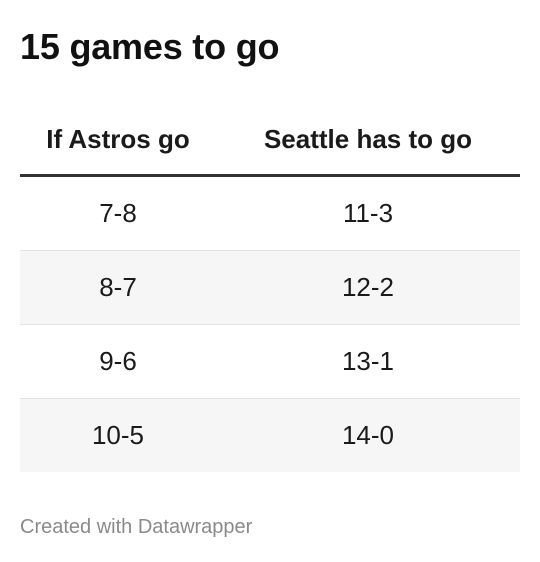  What do you see at coordinates (150, 46) in the screenshot?
I see `chart-title: 15 games to go` at bounding box center [150, 46].